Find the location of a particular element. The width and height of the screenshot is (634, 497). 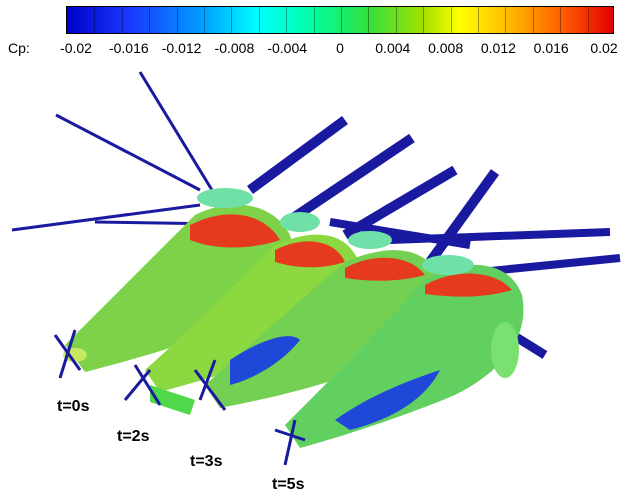

time-label-t3: t=3s is located at coordinates (206, 461).